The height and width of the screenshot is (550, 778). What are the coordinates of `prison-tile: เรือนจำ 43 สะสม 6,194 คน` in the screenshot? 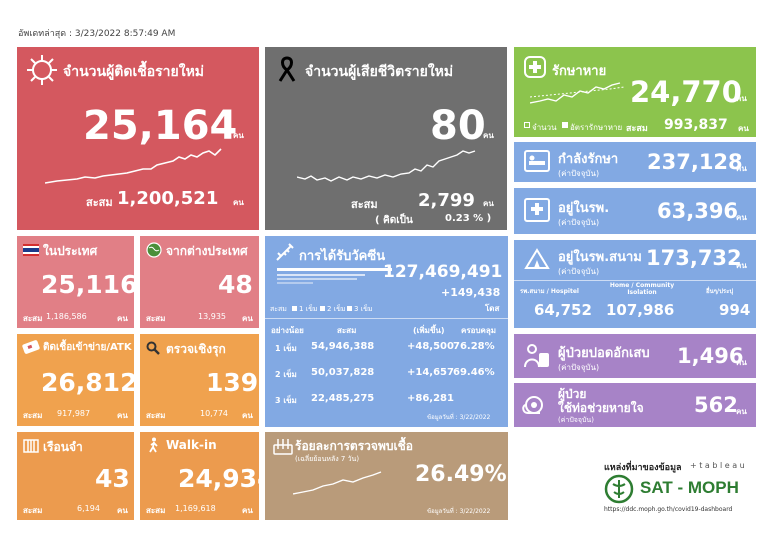 It's located at (75, 476).